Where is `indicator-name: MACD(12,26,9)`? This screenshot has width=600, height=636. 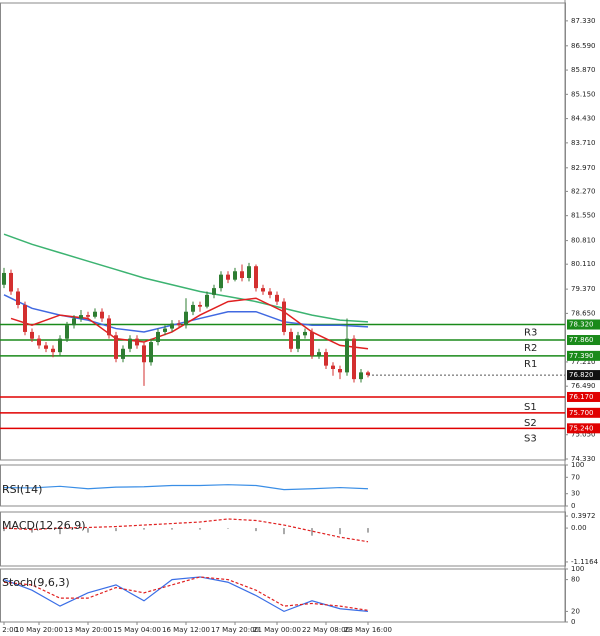
indicator-name: MACD(12,26,9) is located at coordinates (44, 525).